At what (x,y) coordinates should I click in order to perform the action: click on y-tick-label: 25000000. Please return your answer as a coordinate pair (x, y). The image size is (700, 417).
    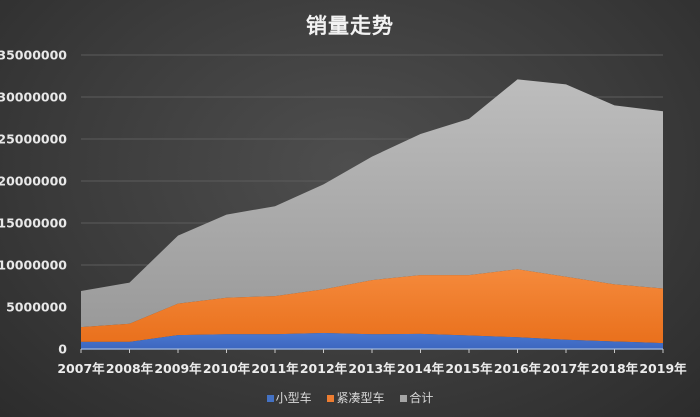
    Looking at the image, I should click on (33, 139).